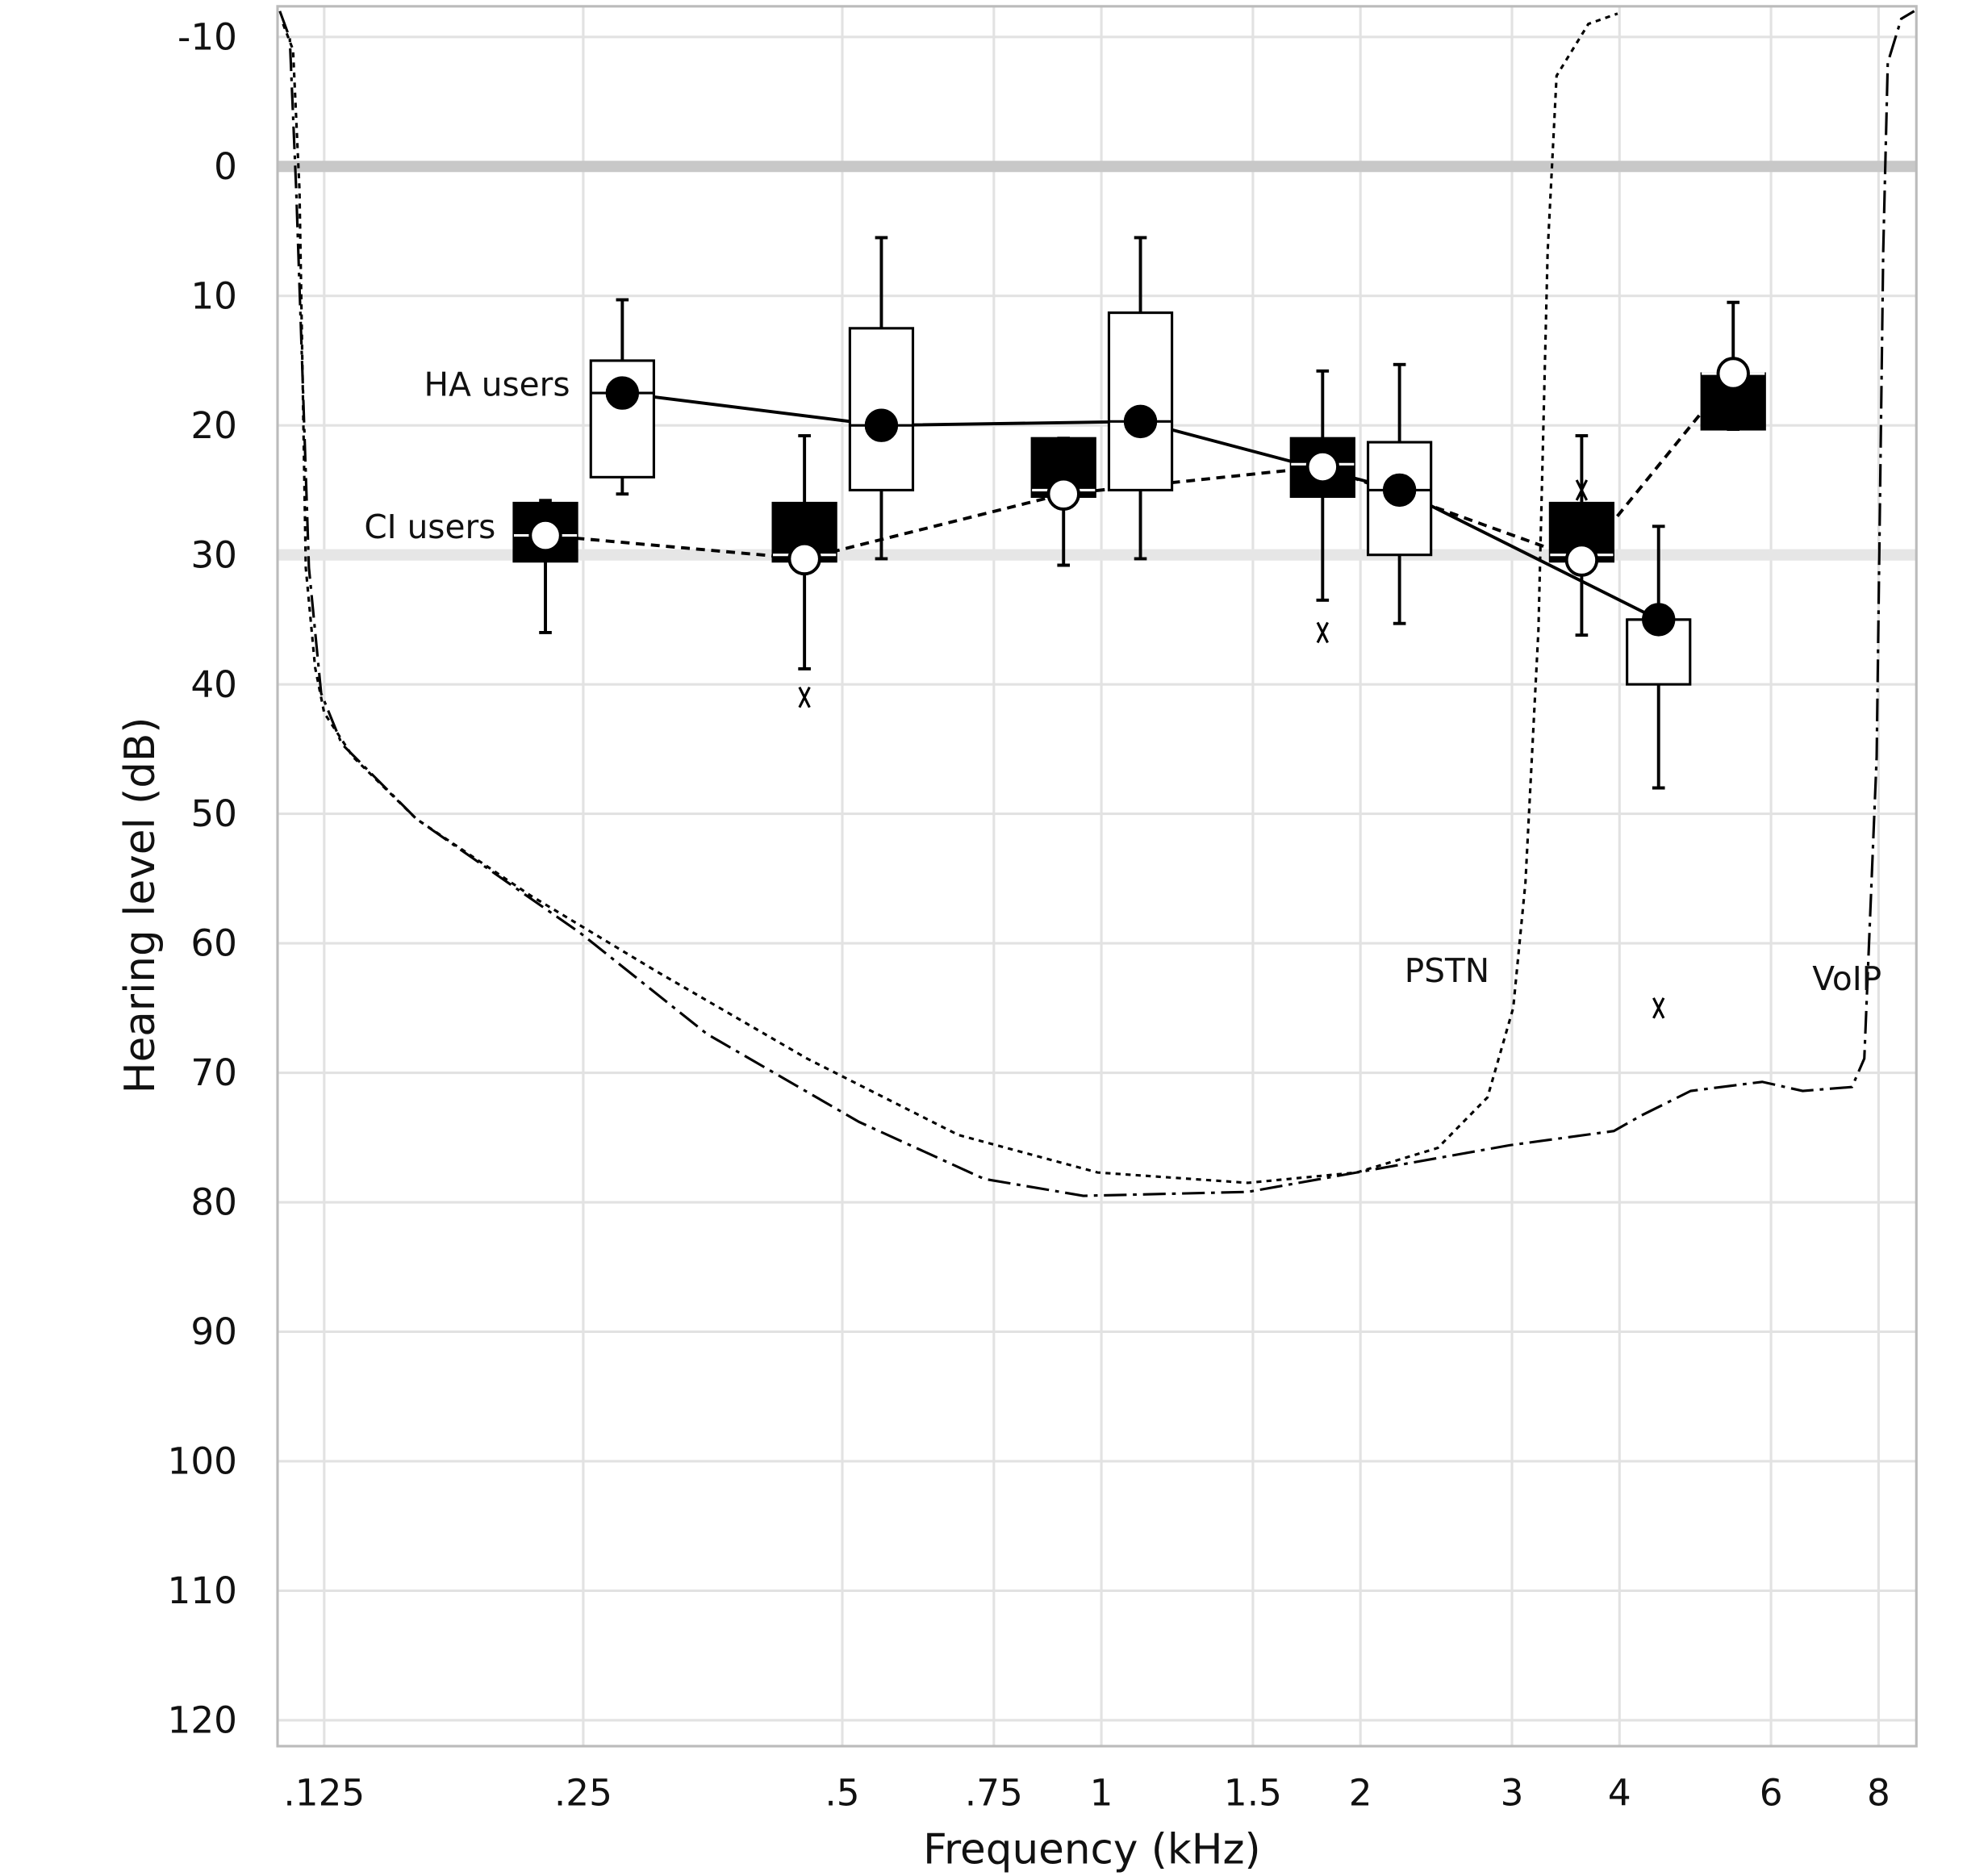 The image size is (1967, 1876). I want to click on y-tick-label: 60, so click(213, 944).